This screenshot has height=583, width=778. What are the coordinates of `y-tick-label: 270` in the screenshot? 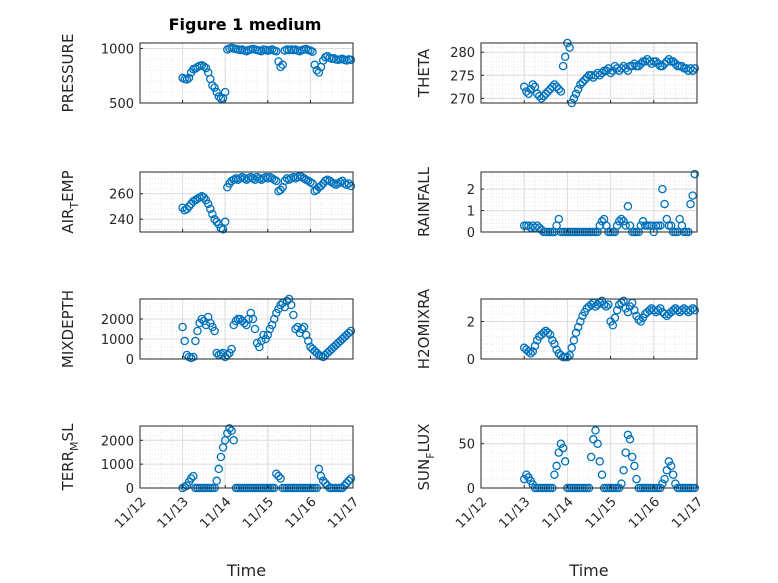 It's located at (462, 99).